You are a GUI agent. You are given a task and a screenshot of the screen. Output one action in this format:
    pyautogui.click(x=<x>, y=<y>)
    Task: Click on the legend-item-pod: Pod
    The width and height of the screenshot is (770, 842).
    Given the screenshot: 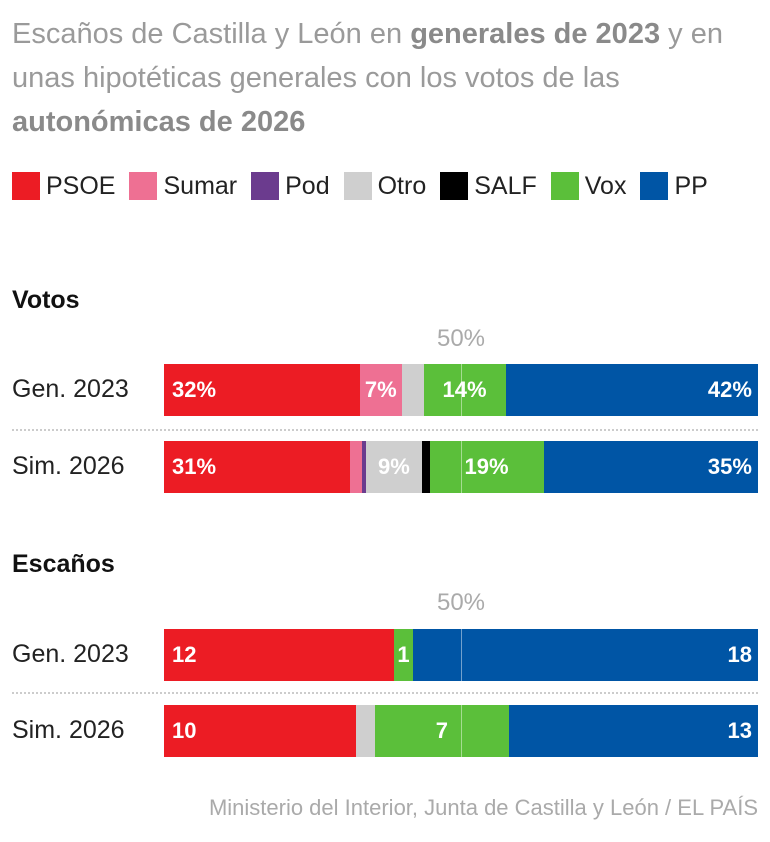 What is the action you would take?
    pyautogui.click(x=290, y=186)
    